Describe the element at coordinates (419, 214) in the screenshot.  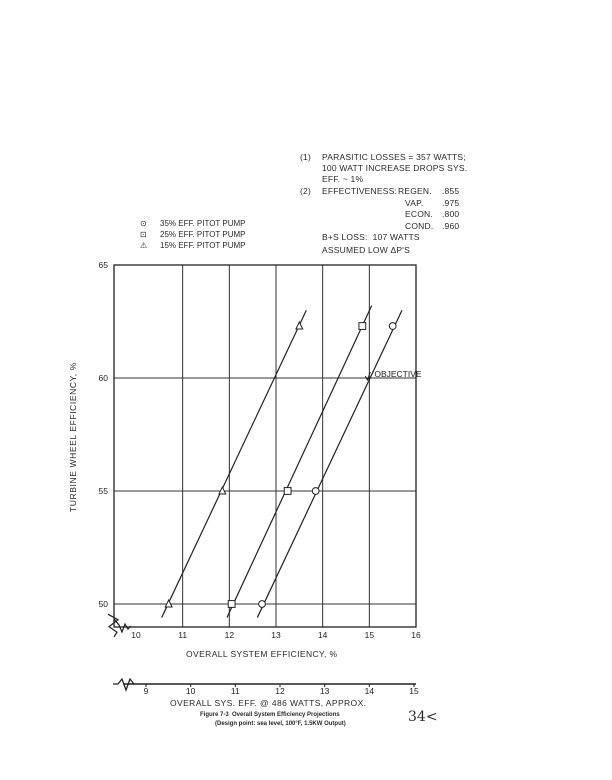
I see `effectiveness-label: ECON.` at that location.